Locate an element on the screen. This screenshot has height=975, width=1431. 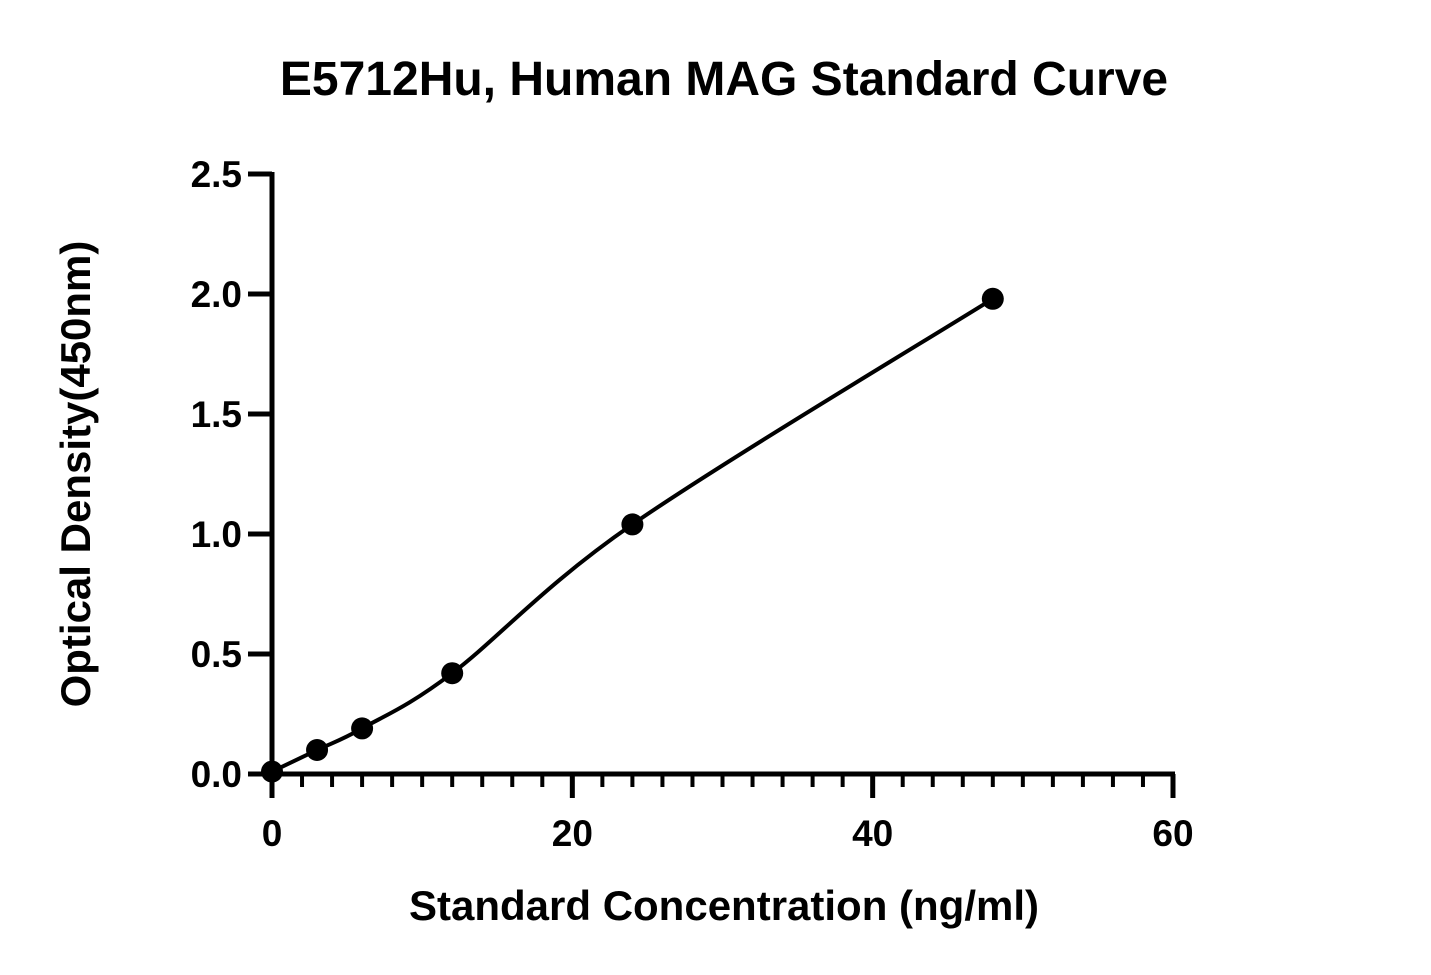
y-tick-label: 0.5 is located at coordinates (216, 654).